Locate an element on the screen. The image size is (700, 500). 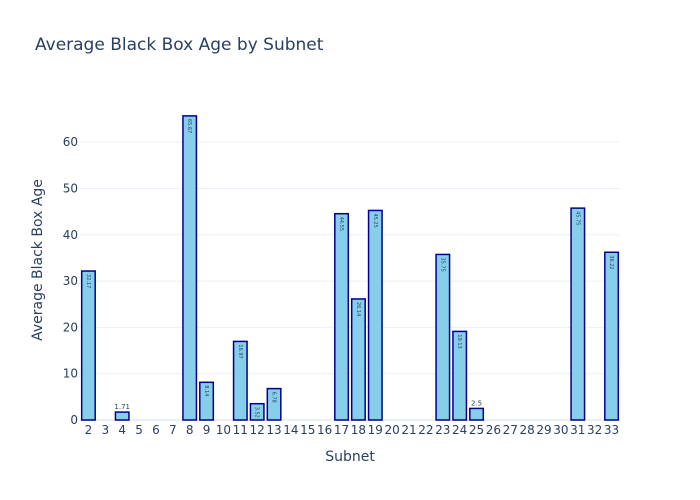
x-tick-label: 30 is located at coordinates (560, 430).